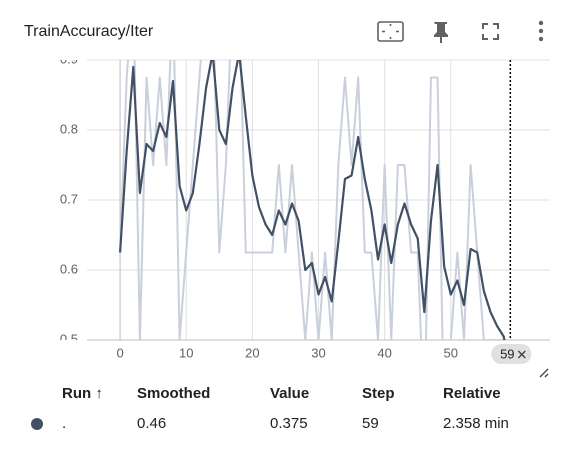 The image size is (574, 461). What do you see at coordinates (378, 393) in the screenshot?
I see `column-header: Step` at bounding box center [378, 393].